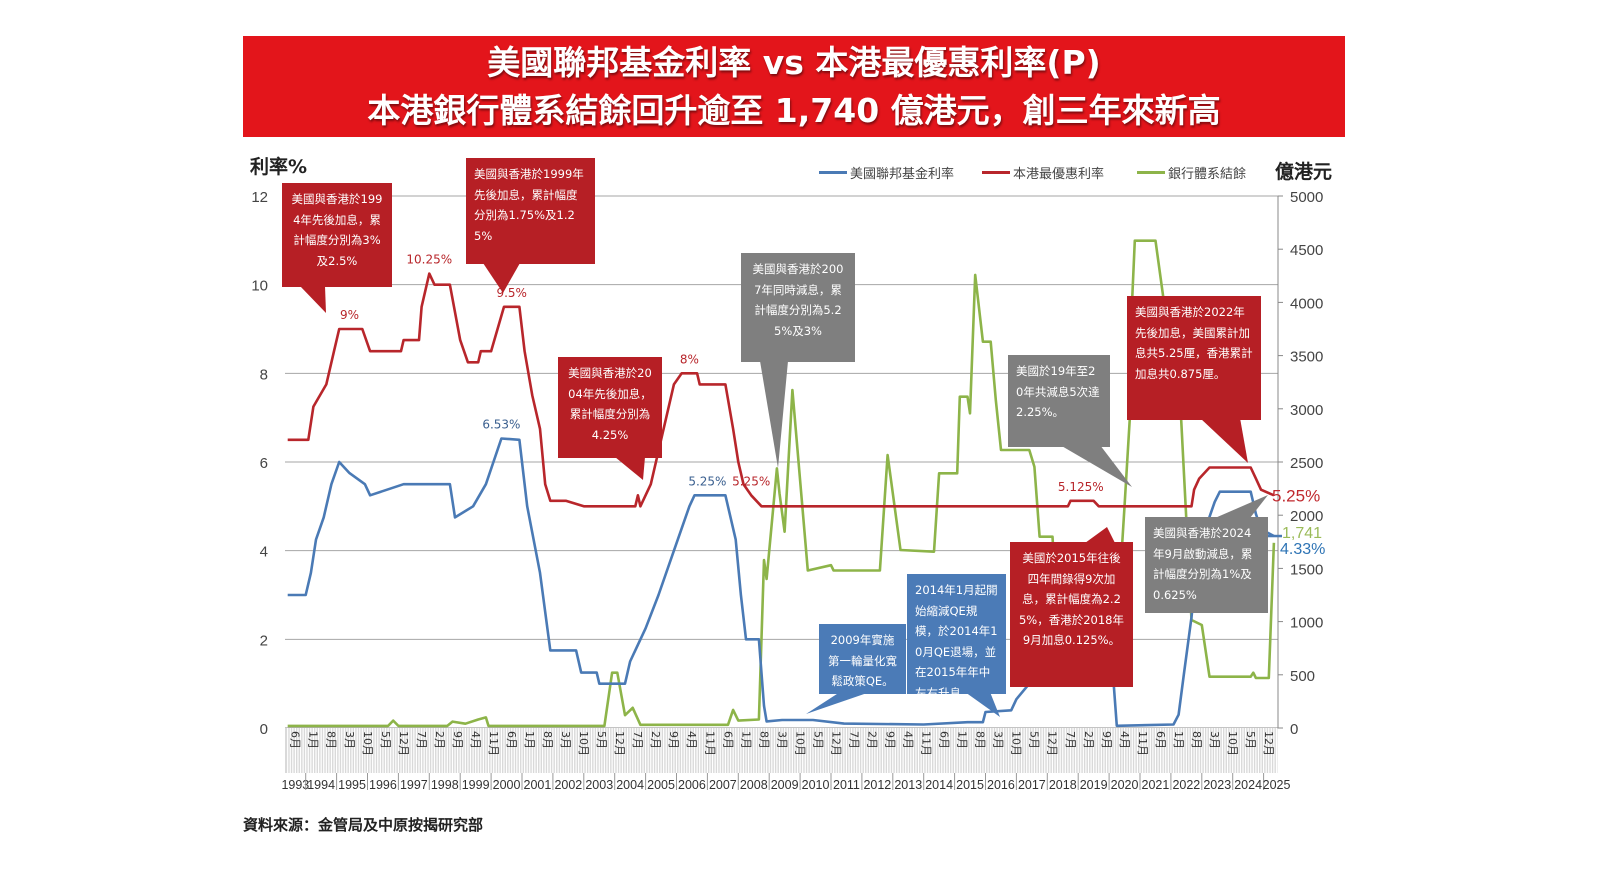 This screenshot has height=888, width=1600. Describe the element at coordinates (1125, 785) in the screenshot. I see `x-year-label: 2020` at that location.